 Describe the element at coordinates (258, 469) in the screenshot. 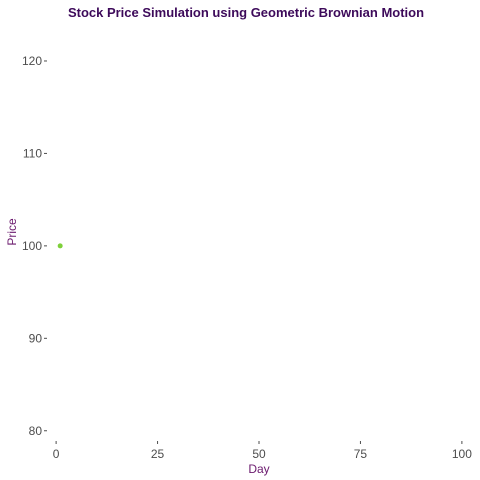

I see `x-axis-label: Day` at that location.